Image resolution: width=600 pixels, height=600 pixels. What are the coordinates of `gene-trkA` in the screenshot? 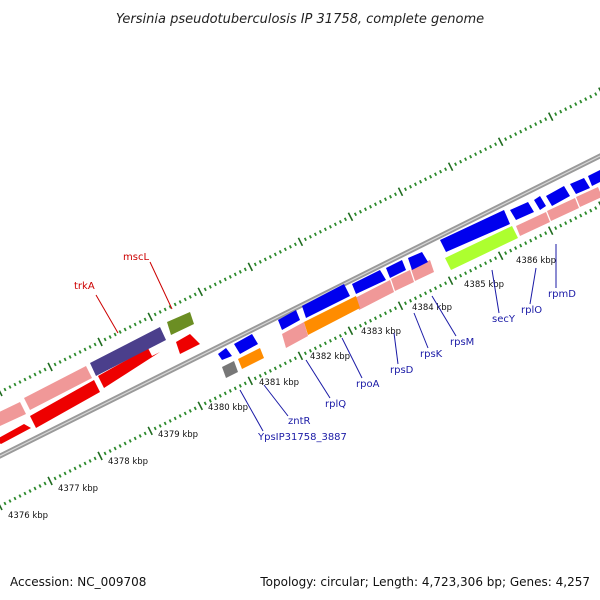 It's located at (128, 351).